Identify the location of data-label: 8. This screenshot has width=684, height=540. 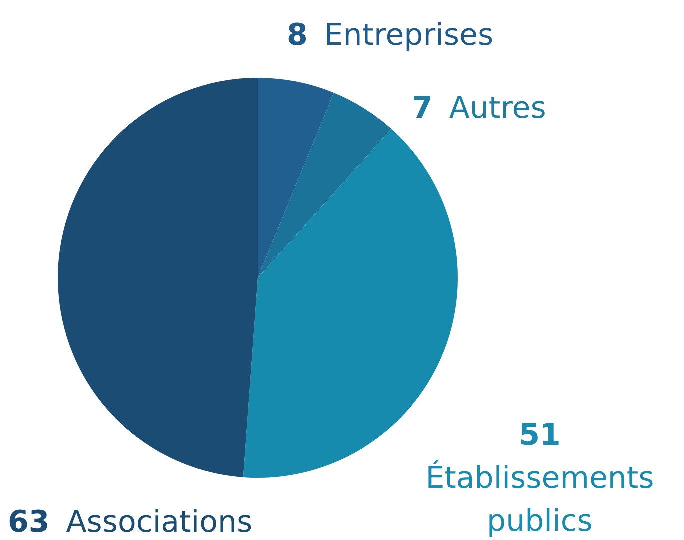
(297, 35).